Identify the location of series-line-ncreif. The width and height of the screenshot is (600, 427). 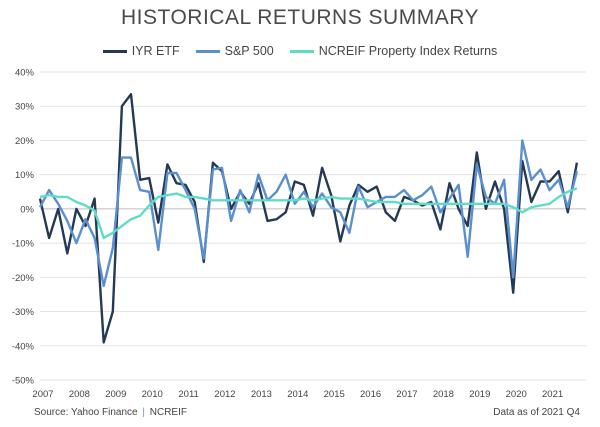
(308, 213).